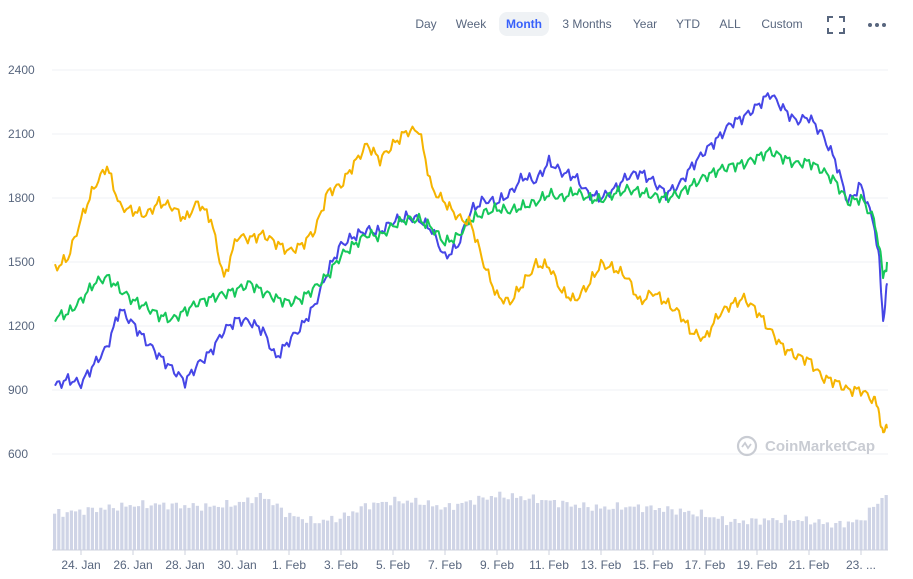 This screenshot has width=913, height=579. Describe the element at coordinates (782, 24) in the screenshot. I see `range-custom-button: Custom` at that location.